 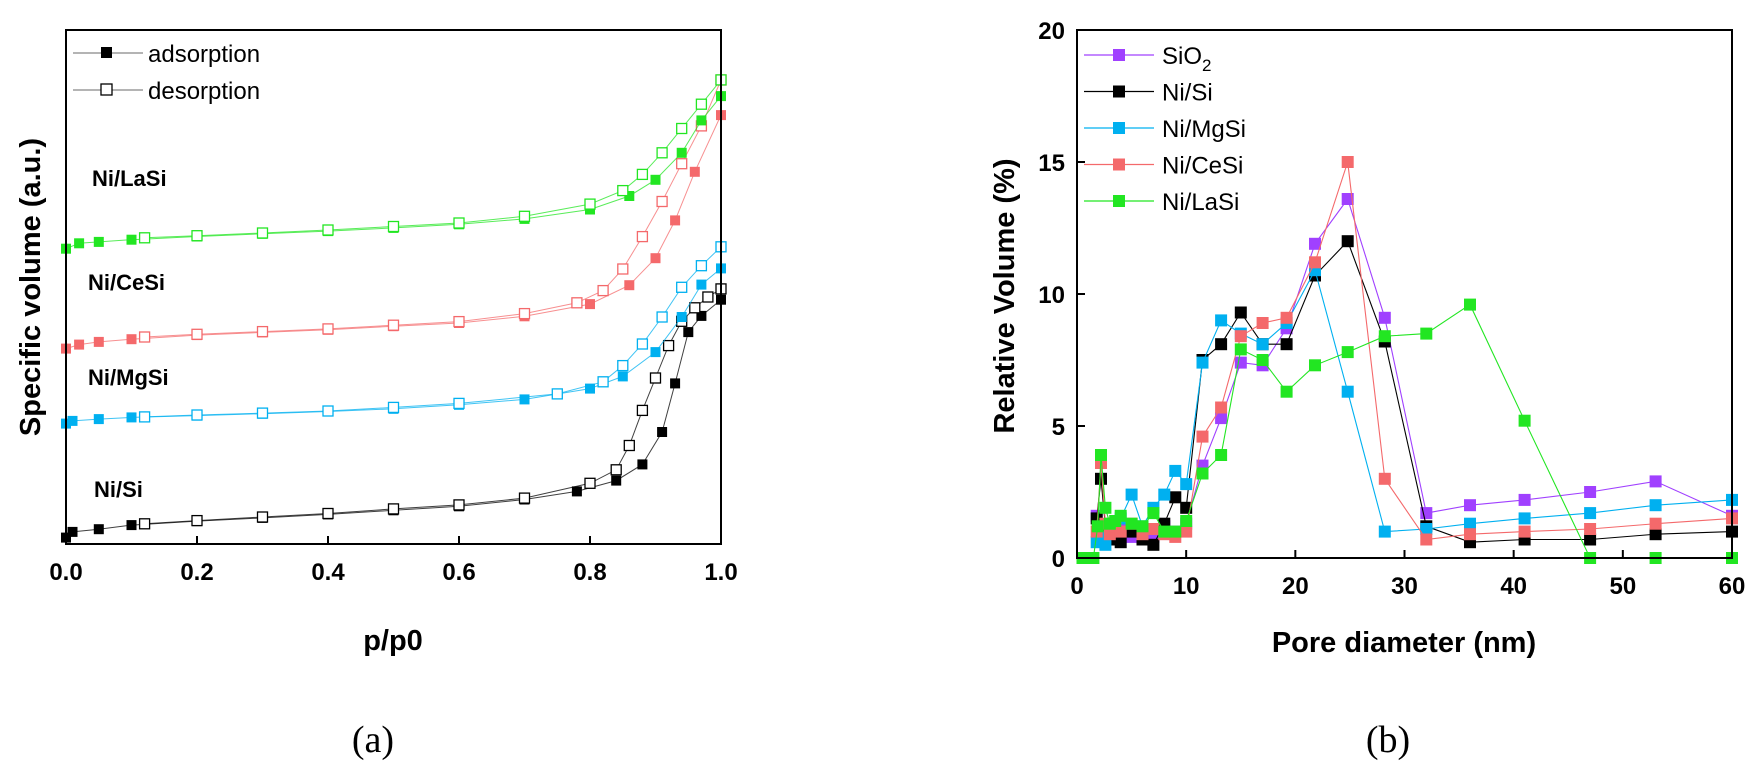 What do you see at coordinates (1204, 129) in the screenshot?
I see `legend-ni-mgsi-label: Ni/MgSi` at bounding box center [1204, 129].